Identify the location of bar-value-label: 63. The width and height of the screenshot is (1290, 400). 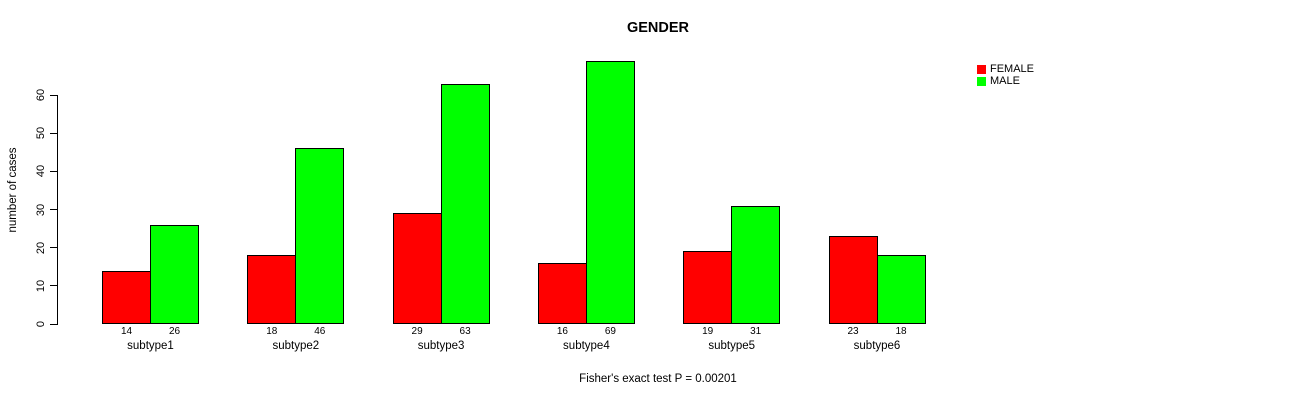
(465, 331).